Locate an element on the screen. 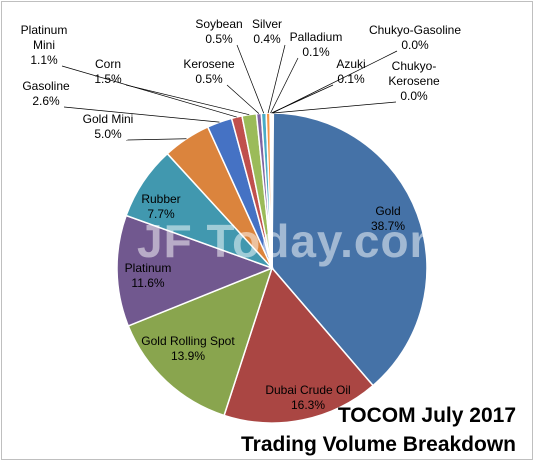 Image resolution: width=536 pixels, height=463 pixels. slice-value-kerosene: 0.5% is located at coordinates (209, 79).